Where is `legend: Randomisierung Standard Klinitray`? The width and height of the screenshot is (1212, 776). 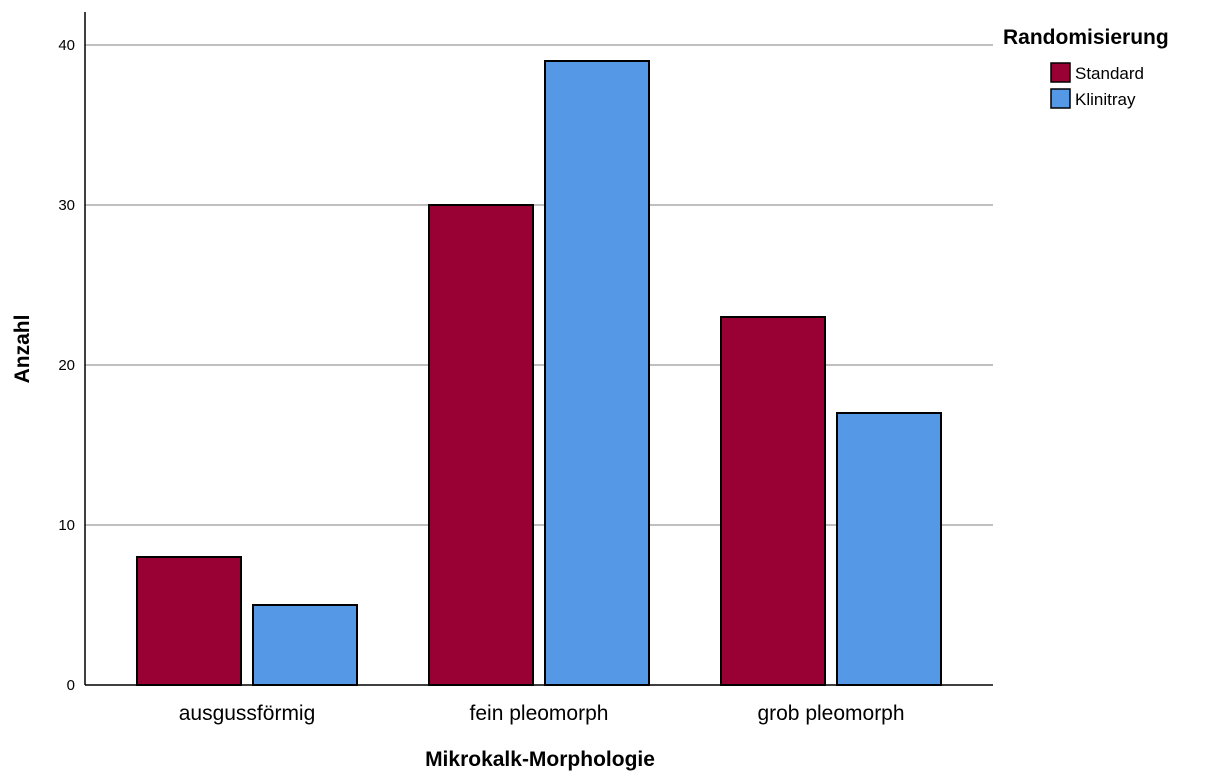
legend: Randomisierung Standard Klinitray is located at coordinates (1086, 67).